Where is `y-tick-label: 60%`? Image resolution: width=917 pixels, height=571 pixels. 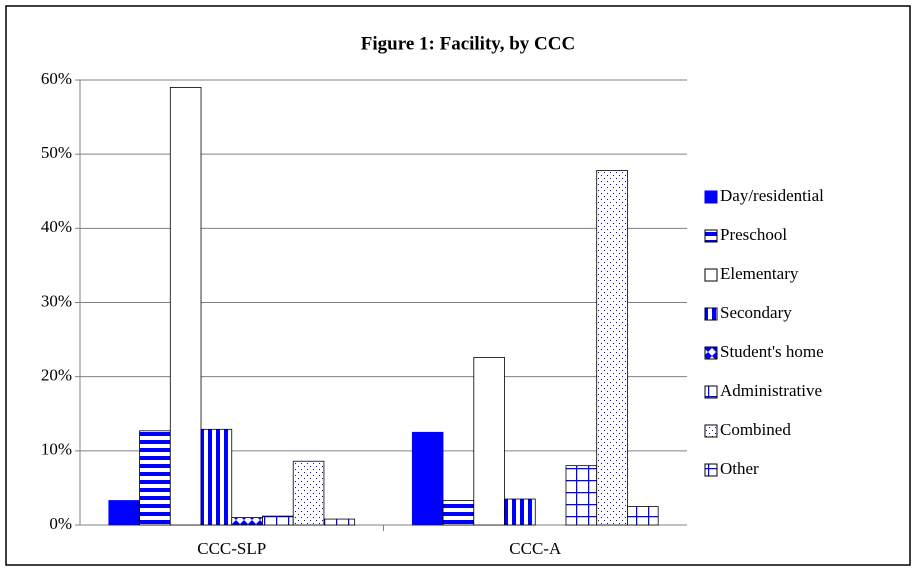 y-tick-label: 60% is located at coordinates (56, 78).